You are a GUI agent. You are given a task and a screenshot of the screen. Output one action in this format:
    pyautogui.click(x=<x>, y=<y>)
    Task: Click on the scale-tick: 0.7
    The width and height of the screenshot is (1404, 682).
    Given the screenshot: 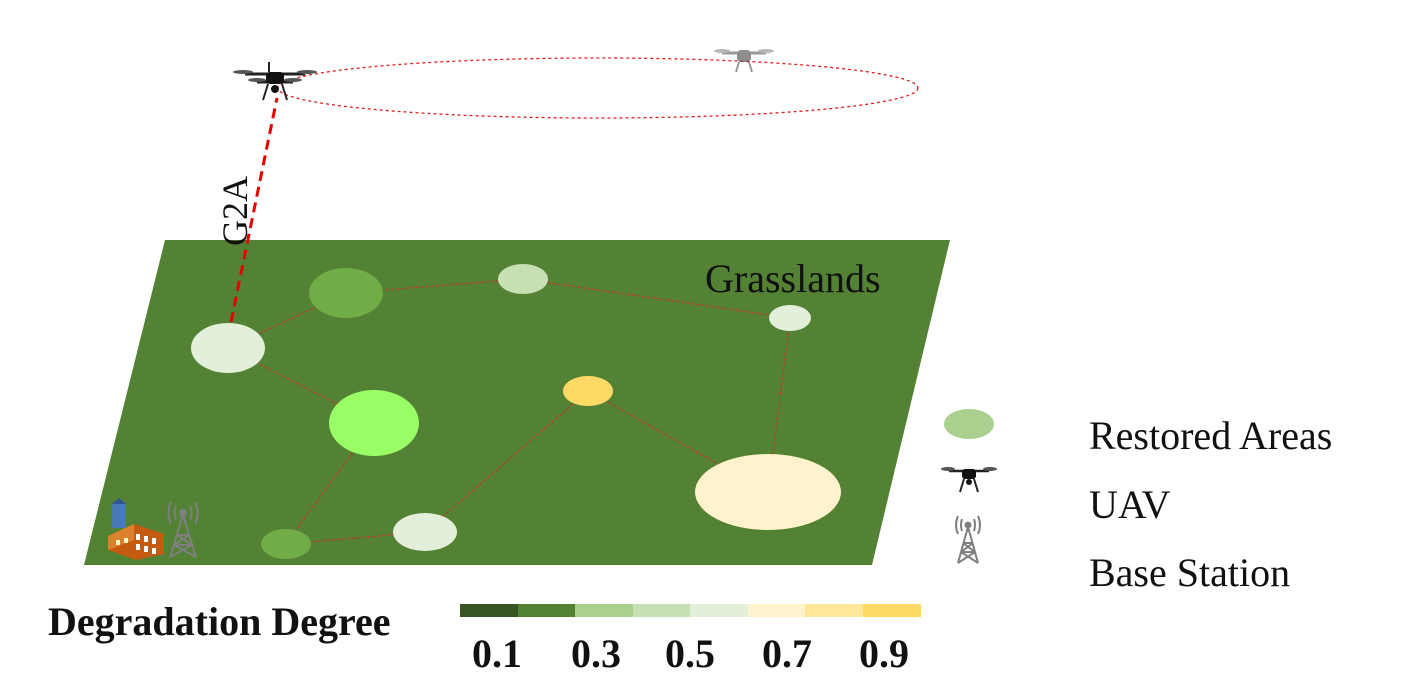 What is the action you would take?
    pyautogui.click(x=787, y=653)
    